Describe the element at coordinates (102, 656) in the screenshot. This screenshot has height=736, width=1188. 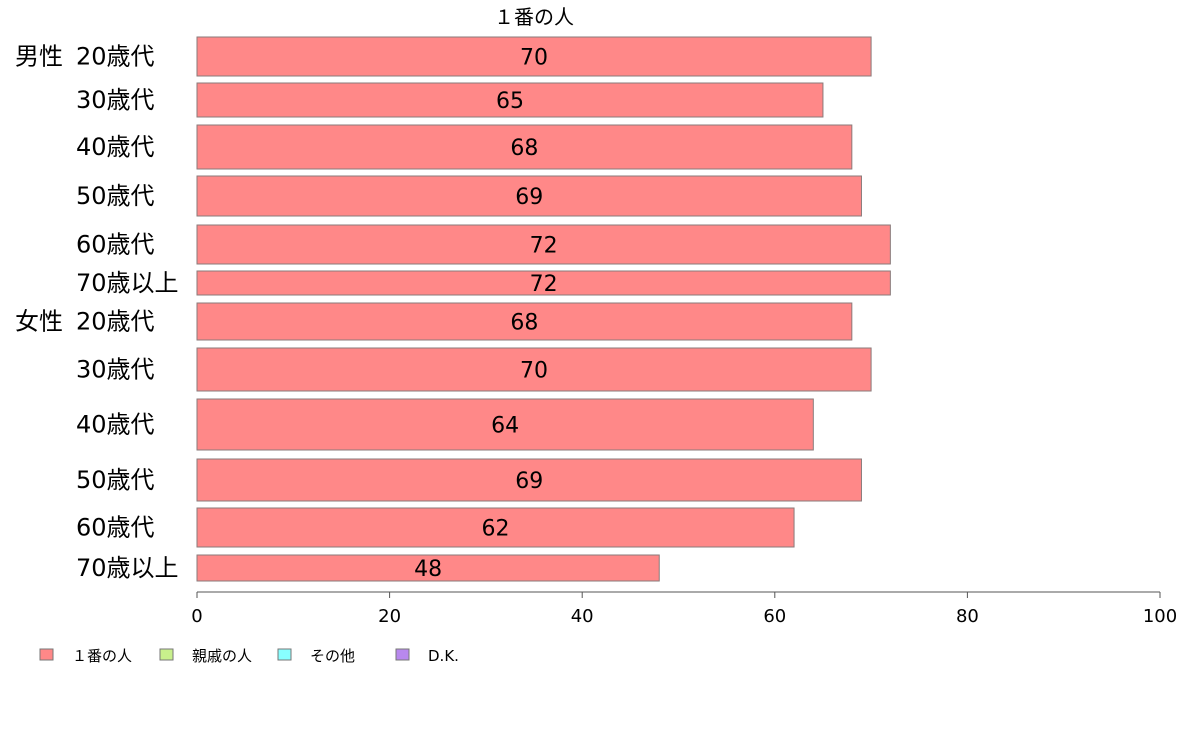
I see `legend-label: １番の人` at that location.